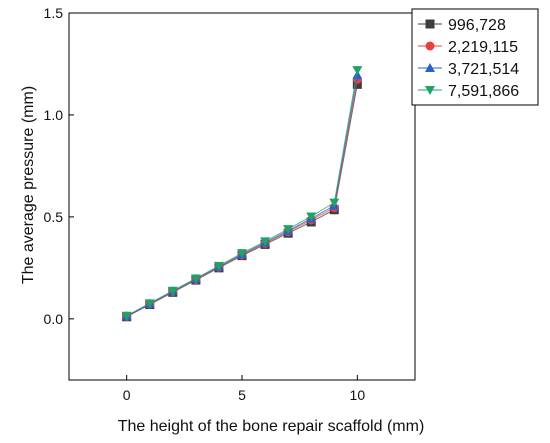  I want to click on x-tick-label: 0, so click(127, 395).